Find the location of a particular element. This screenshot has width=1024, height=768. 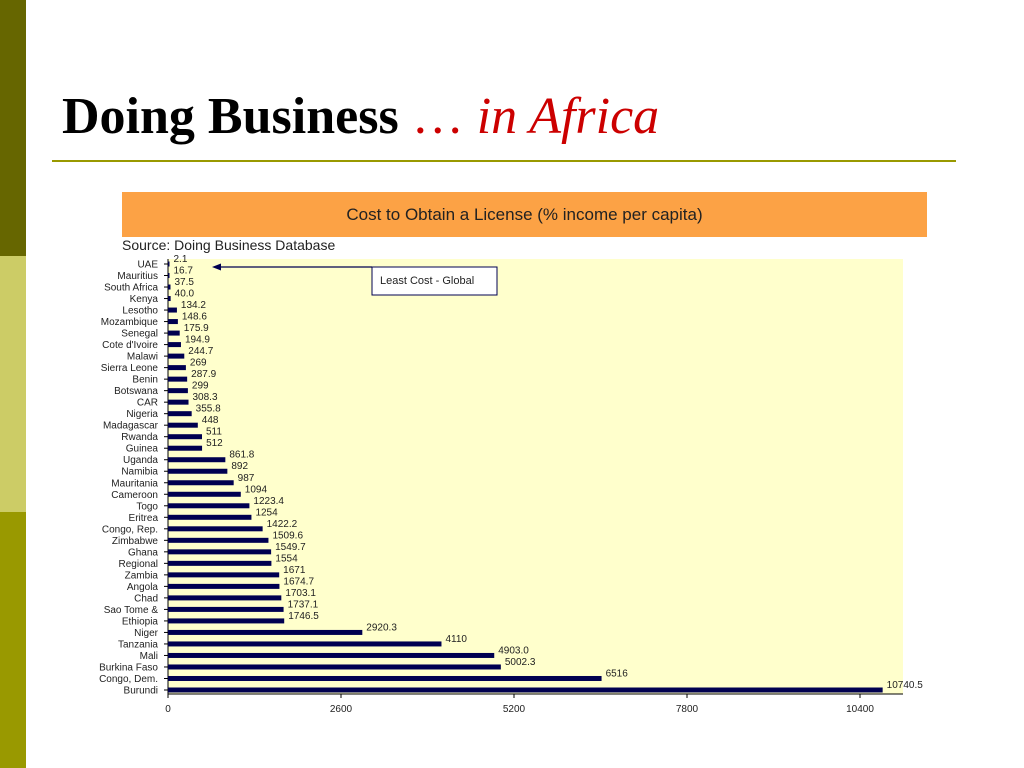

category-label: Lesotho is located at coordinates (140, 311).